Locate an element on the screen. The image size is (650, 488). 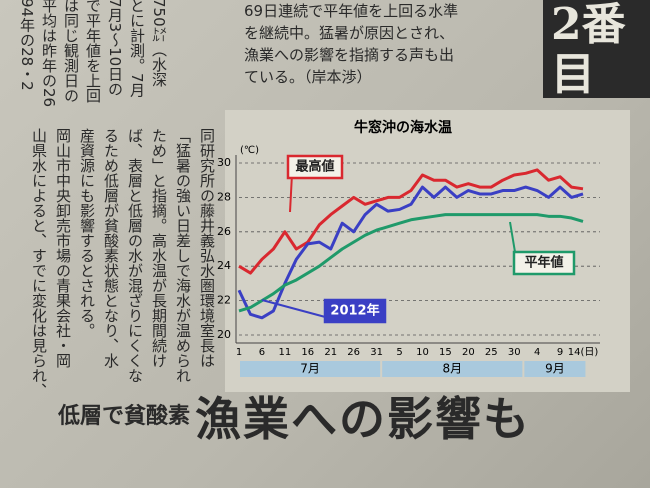
text-column: 平均は昨年の26 is located at coordinates (49, 54).